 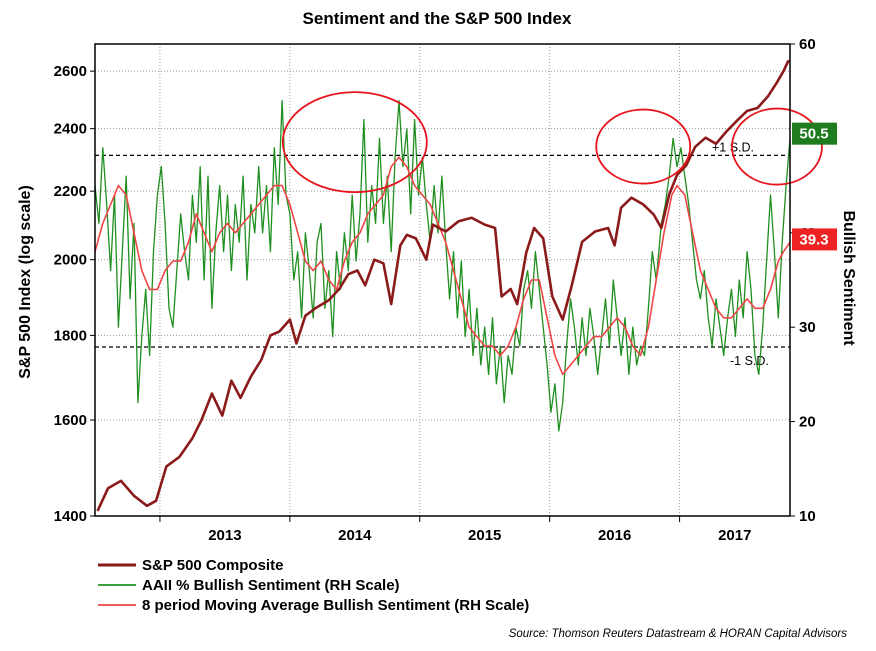 What do you see at coordinates (807, 327) in the screenshot?
I see `right-tick-label: 30` at bounding box center [807, 327].